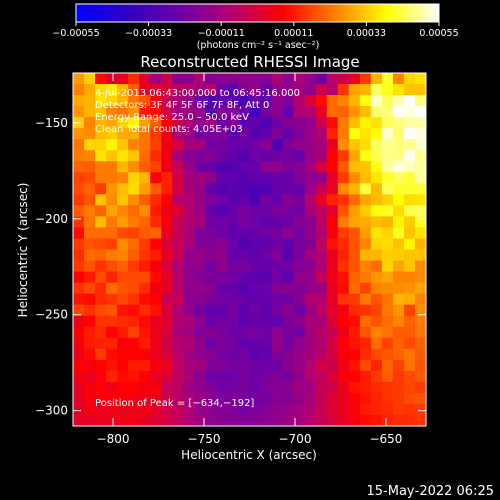  I want to click on x-tick-label: −750, so click(204, 439).